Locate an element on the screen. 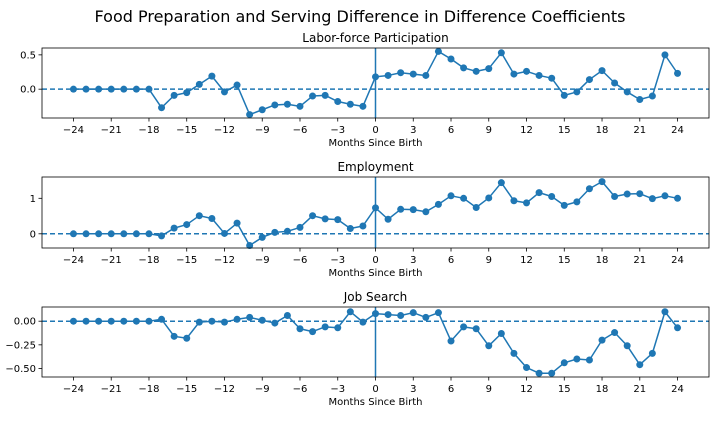  x-tick-label: −18 is located at coordinates (148, 130).